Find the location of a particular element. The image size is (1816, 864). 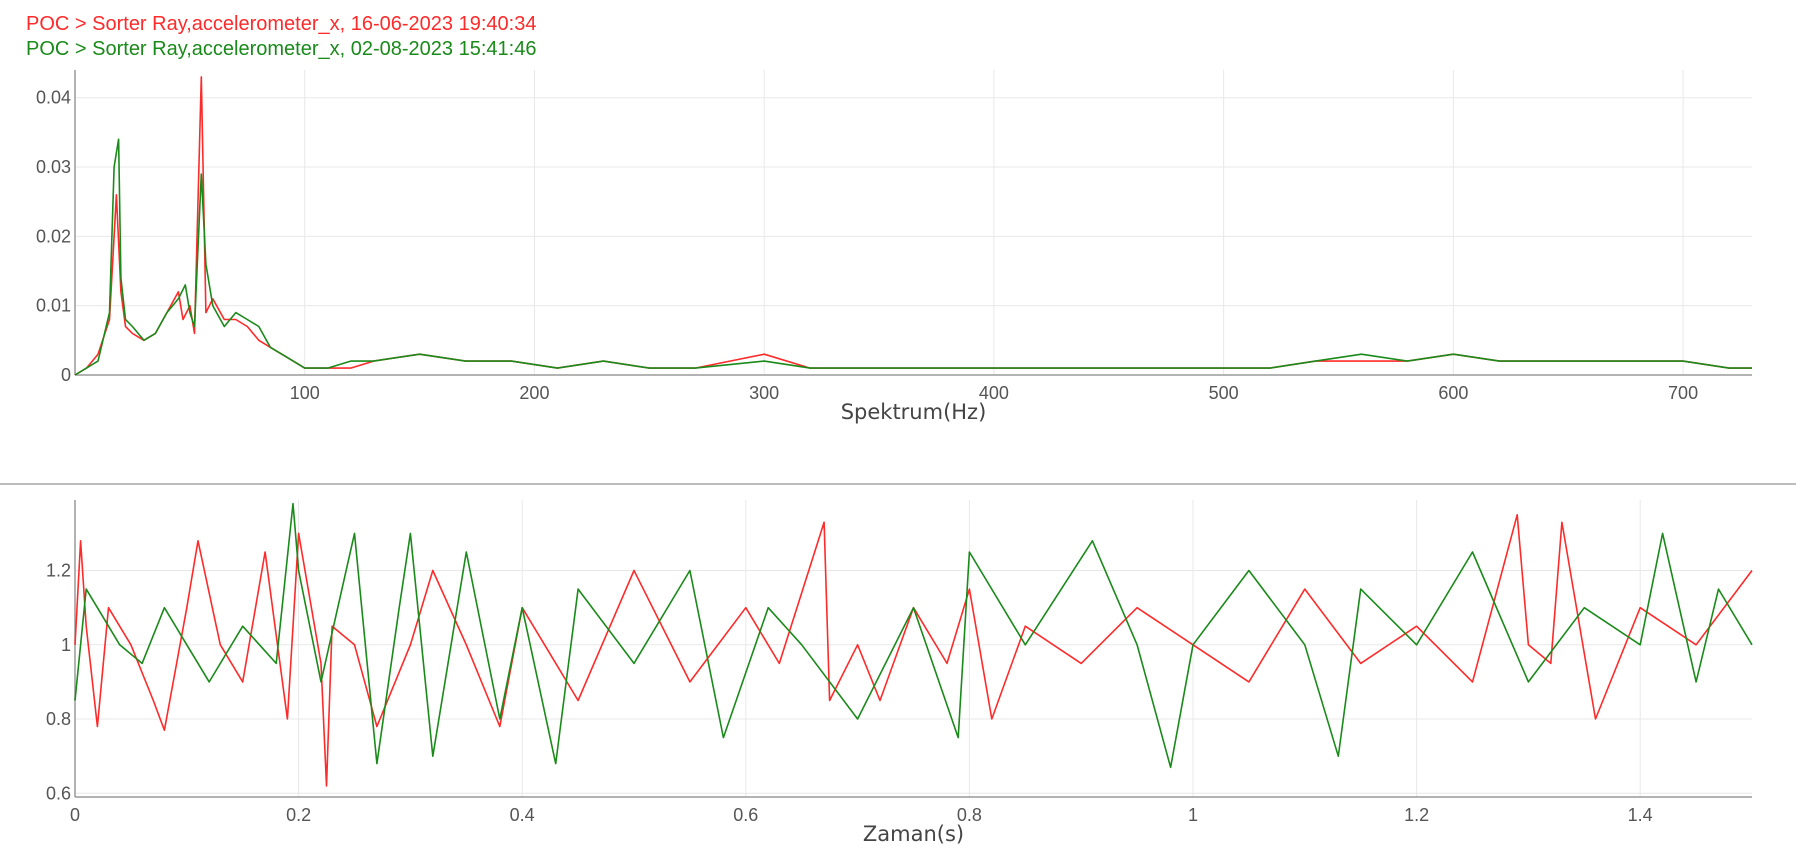

spectrum-x-tick-label: 100 is located at coordinates (305, 393).